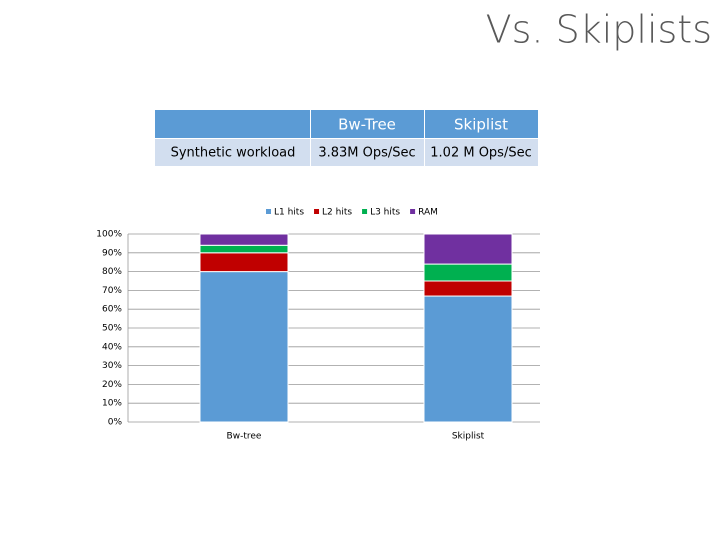 Image resolution: width=720 pixels, height=540 pixels. What do you see at coordinates (289, 213) in the screenshot?
I see `legend-label: L1 hits` at bounding box center [289, 213].